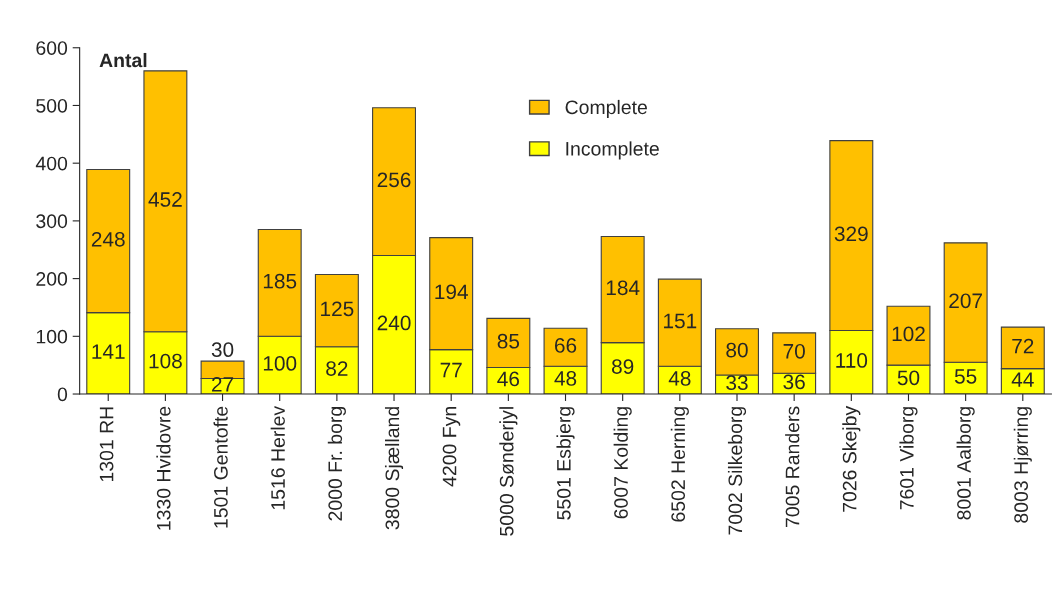  I want to click on x-tick-label: 1330 Hvidovre, so click(163, 468).